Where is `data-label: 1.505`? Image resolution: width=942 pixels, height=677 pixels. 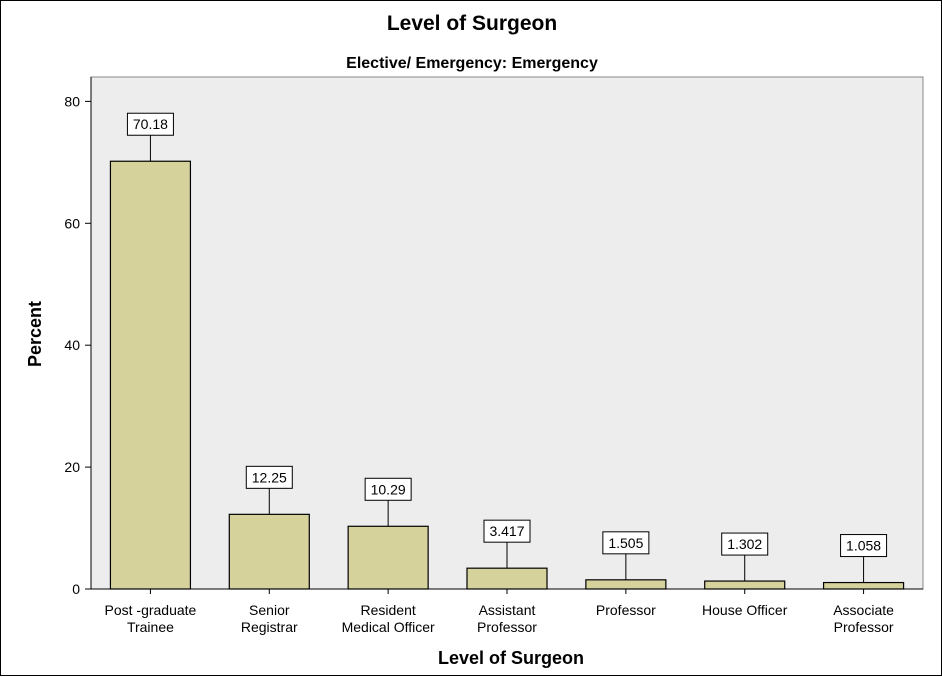
data-label: 1.505 is located at coordinates (625, 543).